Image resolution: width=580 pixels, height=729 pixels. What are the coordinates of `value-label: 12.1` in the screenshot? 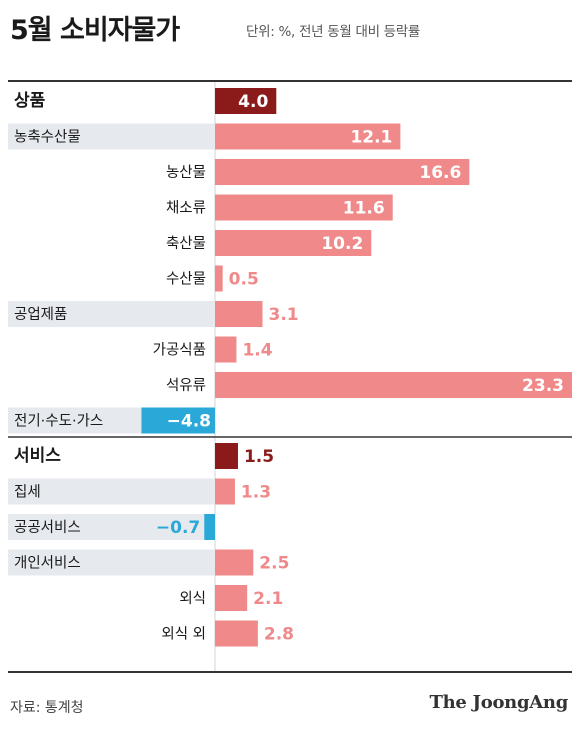 It's located at (371, 138).